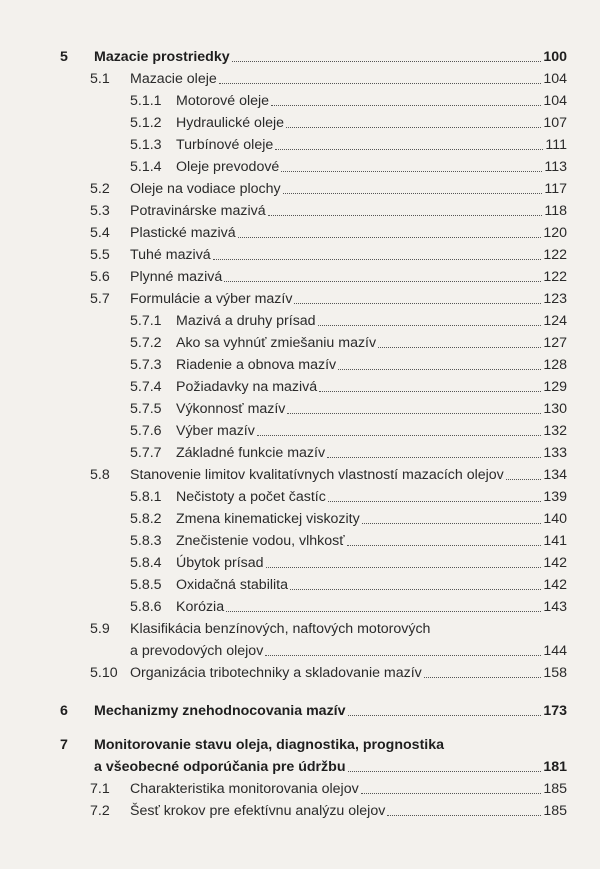  What do you see at coordinates (330, 711) in the screenshot?
I see `toc-entry-title: Mechanizmy znehodnocovania mazív 173` at bounding box center [330, 711].